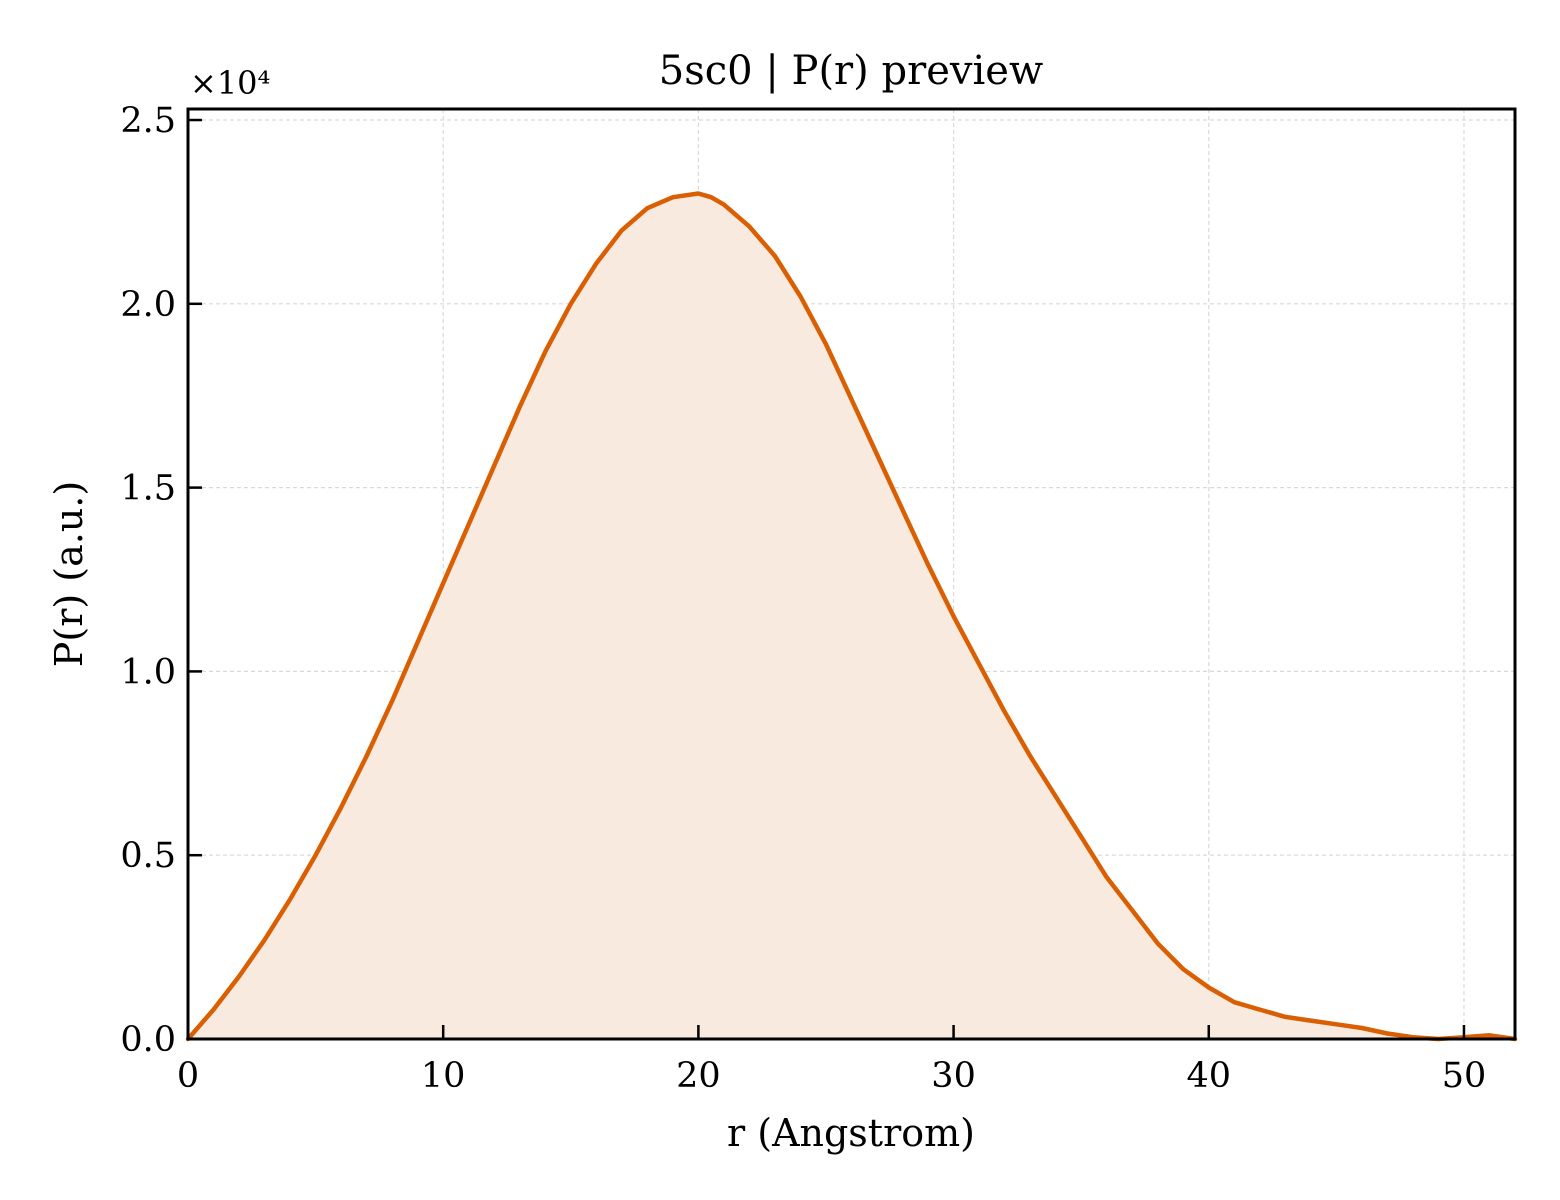 This screenshot has height=1200, width=1560. What do you see at coordinates (69, 574) in the screenshot?
I see `y-axis-label: P(r) (a.u.)` at bounding box center [69, 574].